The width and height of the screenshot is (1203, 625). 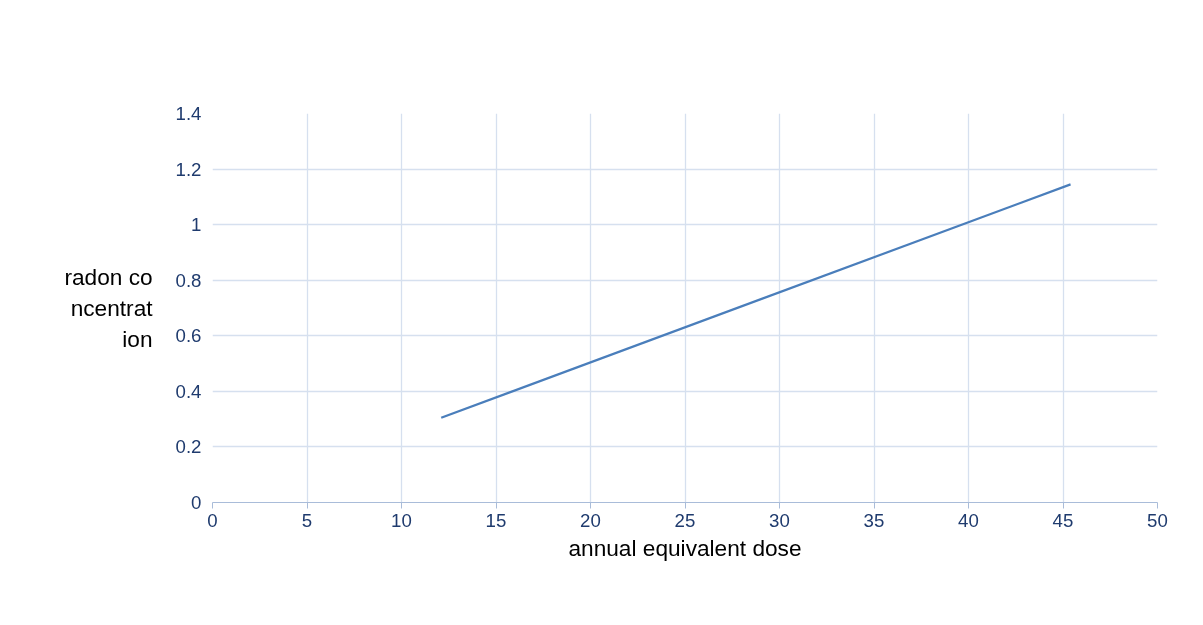 What do you see at coordinates (188, 391) in the screenshot?
I see `y-tick-label: 0.4` at bounding box center [188, 391].